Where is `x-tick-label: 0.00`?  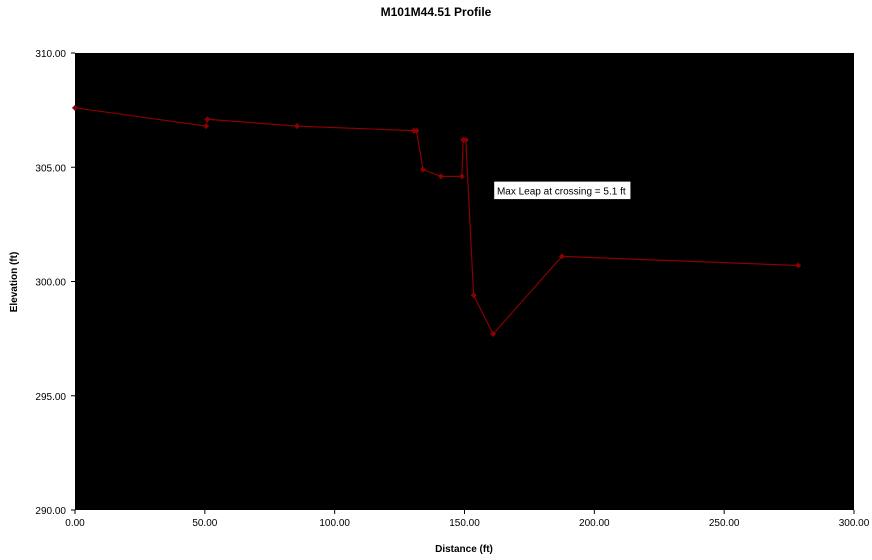 x-tick-label: 0.00 is located at coordinates (75, 523).